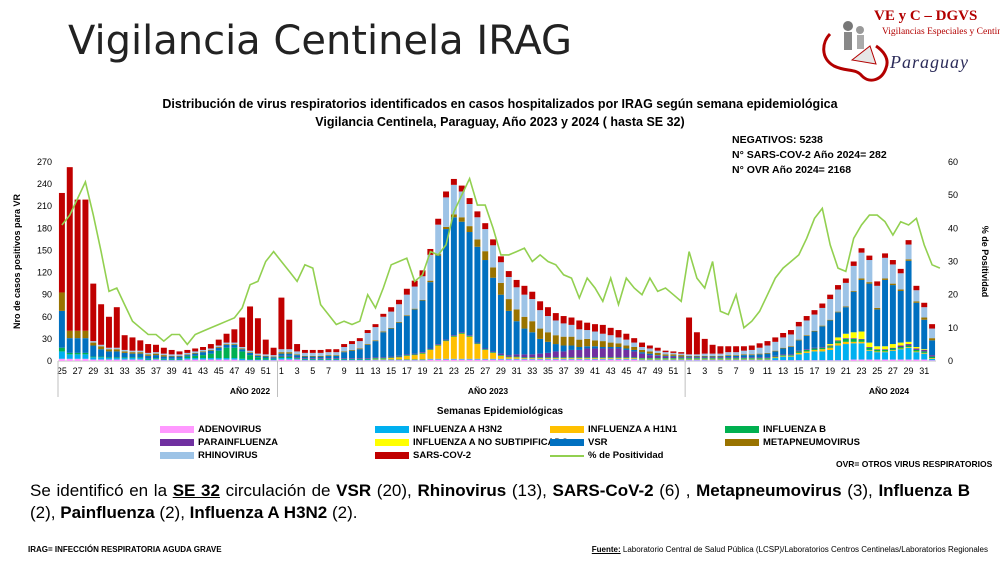 This screenshot has height=563, width=1000. I want to click on x-tick-label: 41, so click(187, 371).